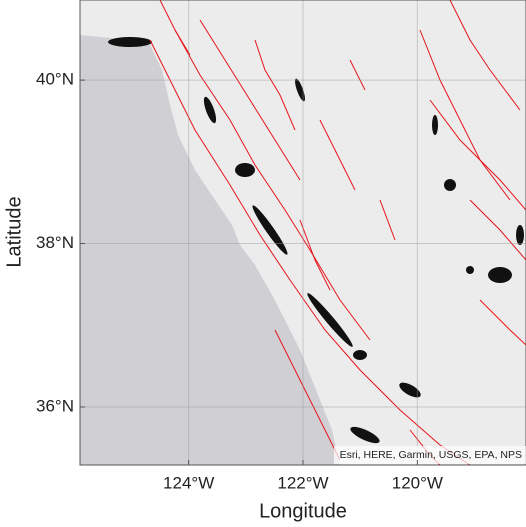 The image size is (526, 527). I want to click on attribution-bg, so click(430, 455).